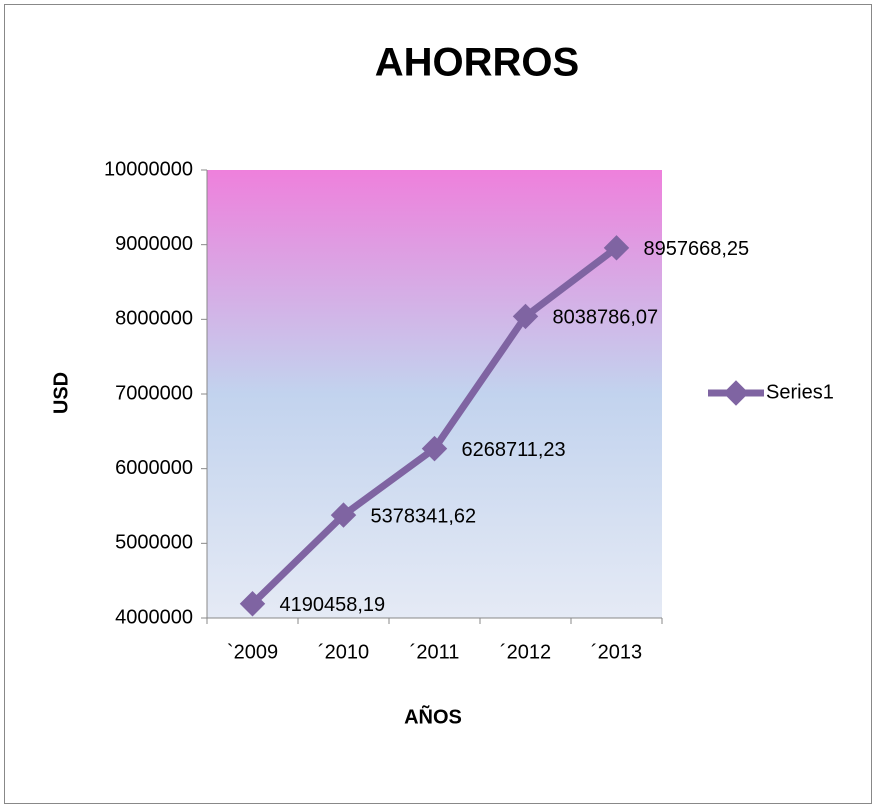 This screenshot has width=876, height=808. Describe the element at coordinates (154, 244) in the screenshot. I see `y-tick-label: 9000000` at that location.